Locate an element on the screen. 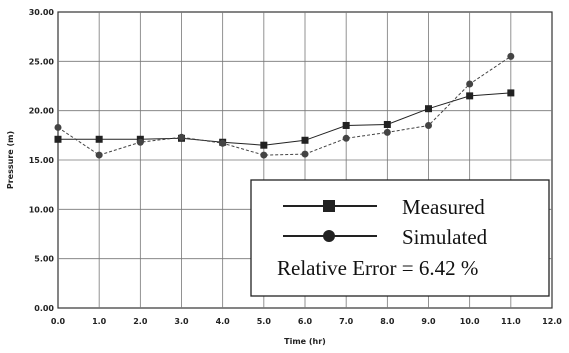 The height and width of the screenshot is (353, 569). x-tick-label: 6.0 is located at coordinates (305, 321).